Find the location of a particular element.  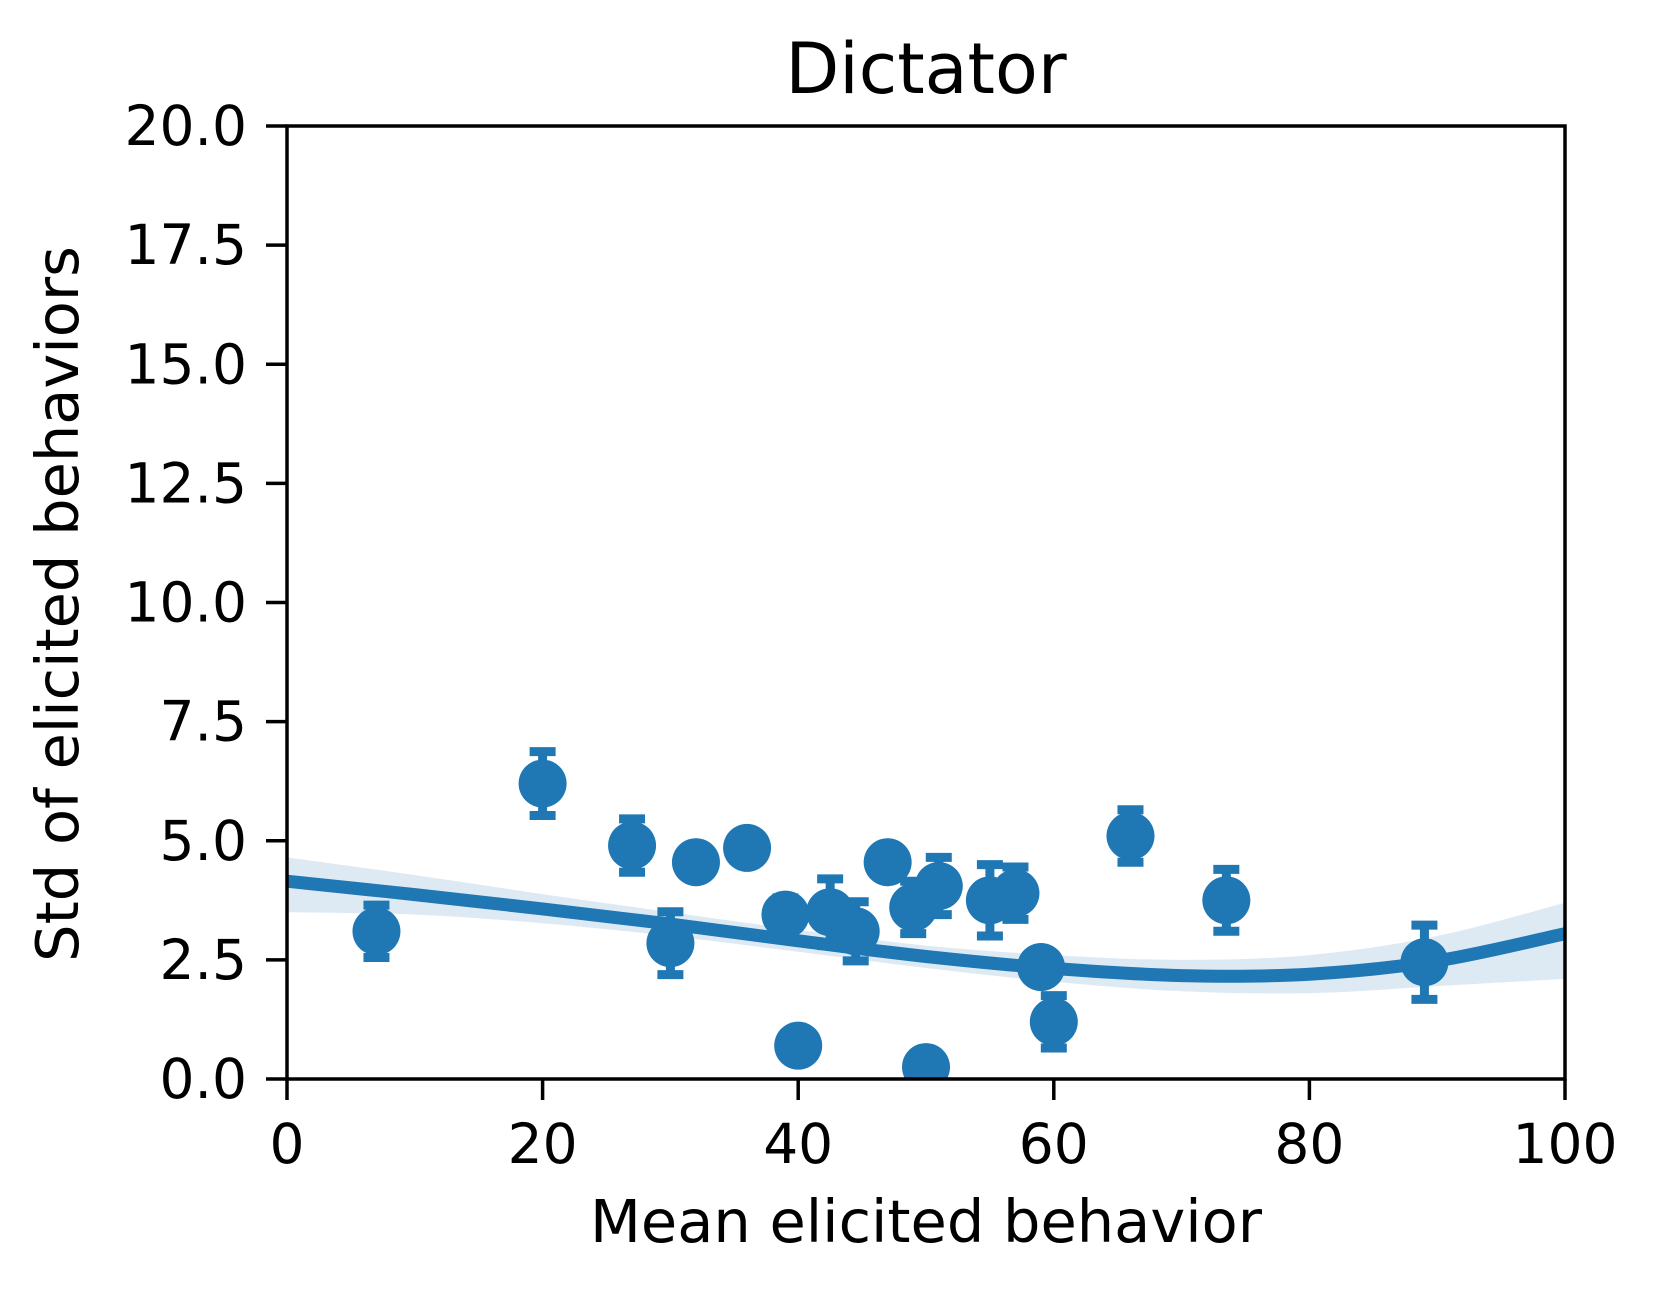

x-tick-label: 60 is located at coordinates (1054, 1144).